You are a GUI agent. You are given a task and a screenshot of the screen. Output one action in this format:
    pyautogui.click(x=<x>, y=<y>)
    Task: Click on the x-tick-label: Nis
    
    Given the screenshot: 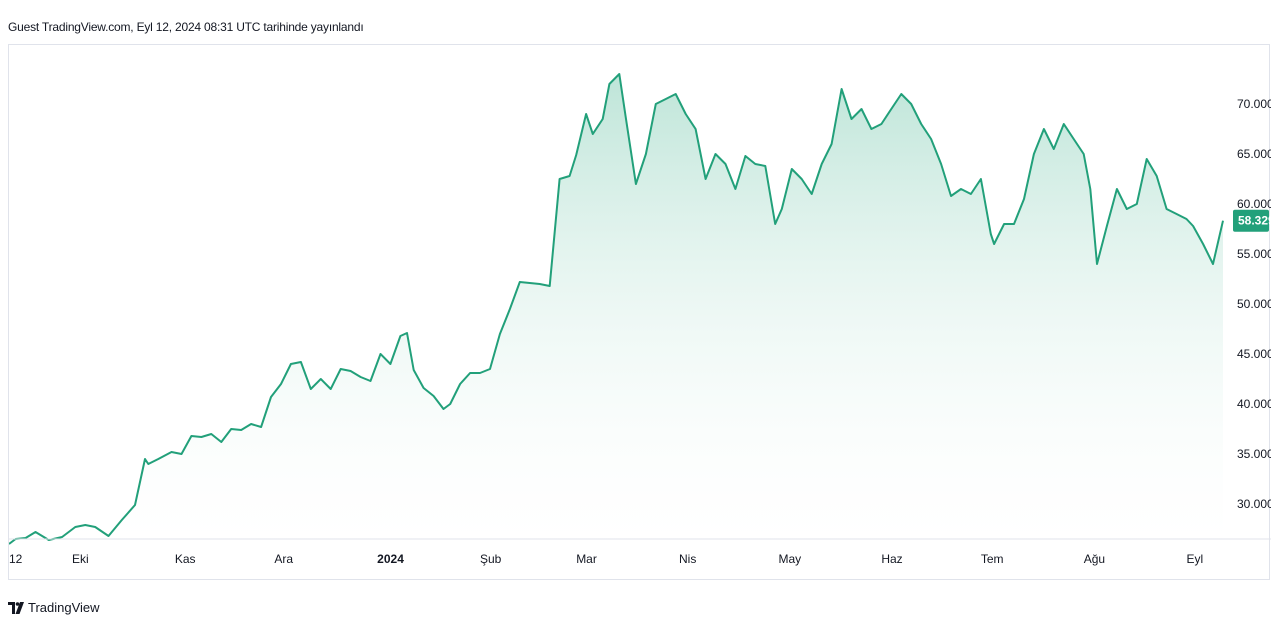 What is the action you would take?
    pyautogui.click(x=687, y=559)
    